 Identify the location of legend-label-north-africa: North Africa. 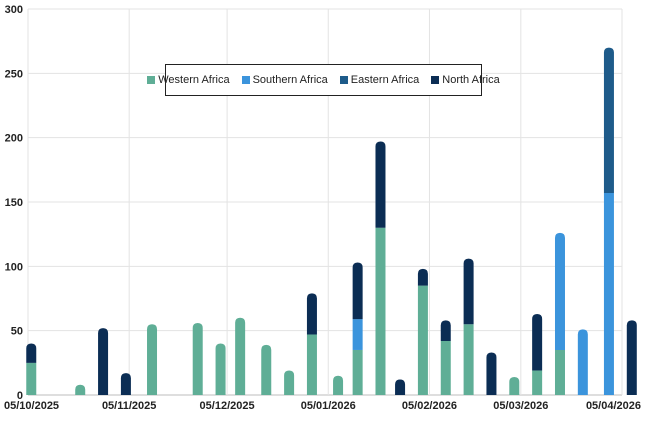
(471, 80).